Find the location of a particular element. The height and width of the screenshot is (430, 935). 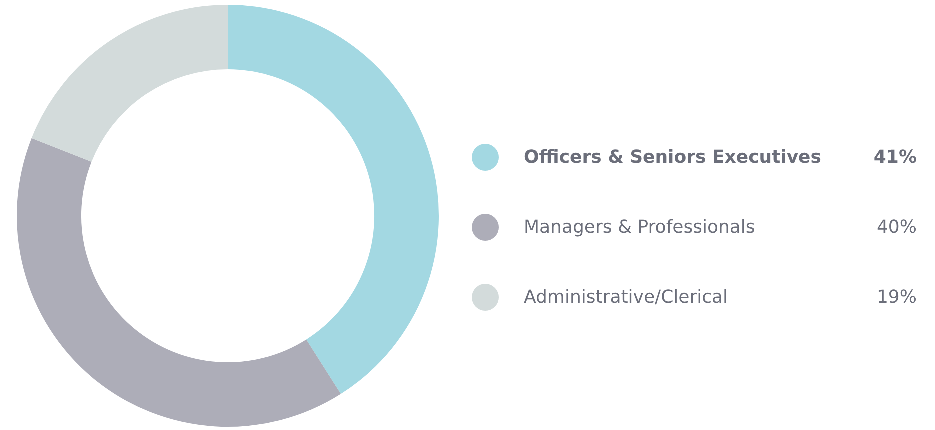

data-label: 41% is located at coordinates (895, 157).